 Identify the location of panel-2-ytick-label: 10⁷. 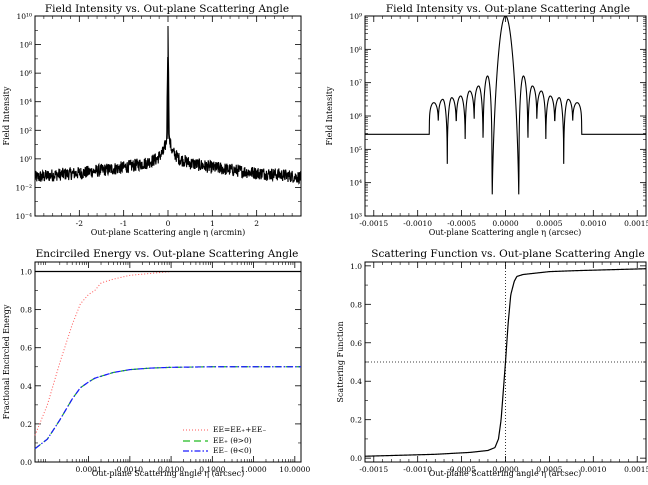
(355, 83).